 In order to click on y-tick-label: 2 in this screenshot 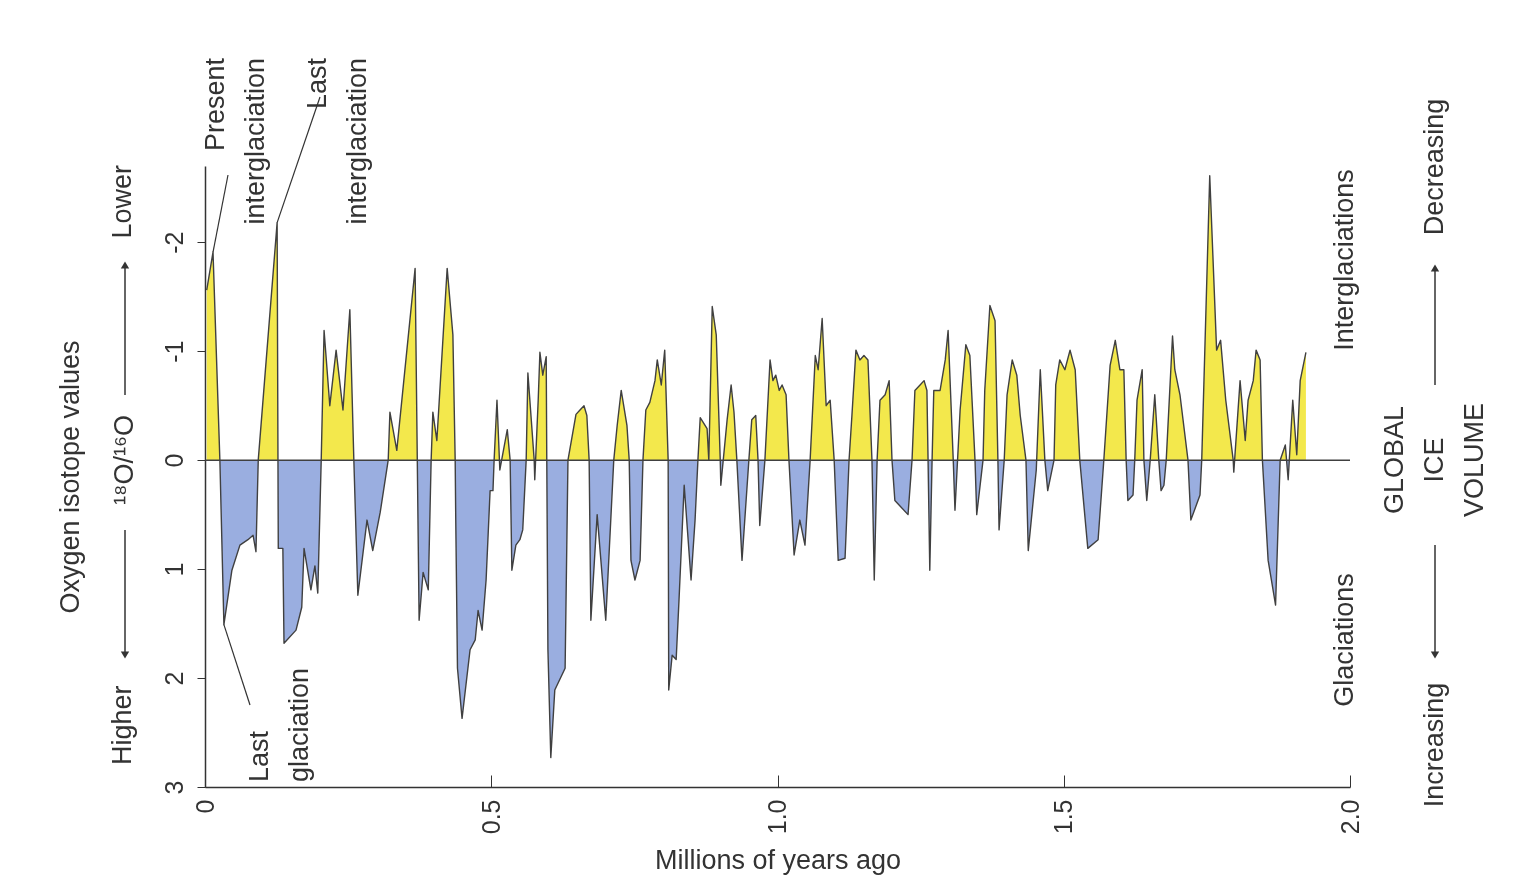, I will do `click(173, 678)`.